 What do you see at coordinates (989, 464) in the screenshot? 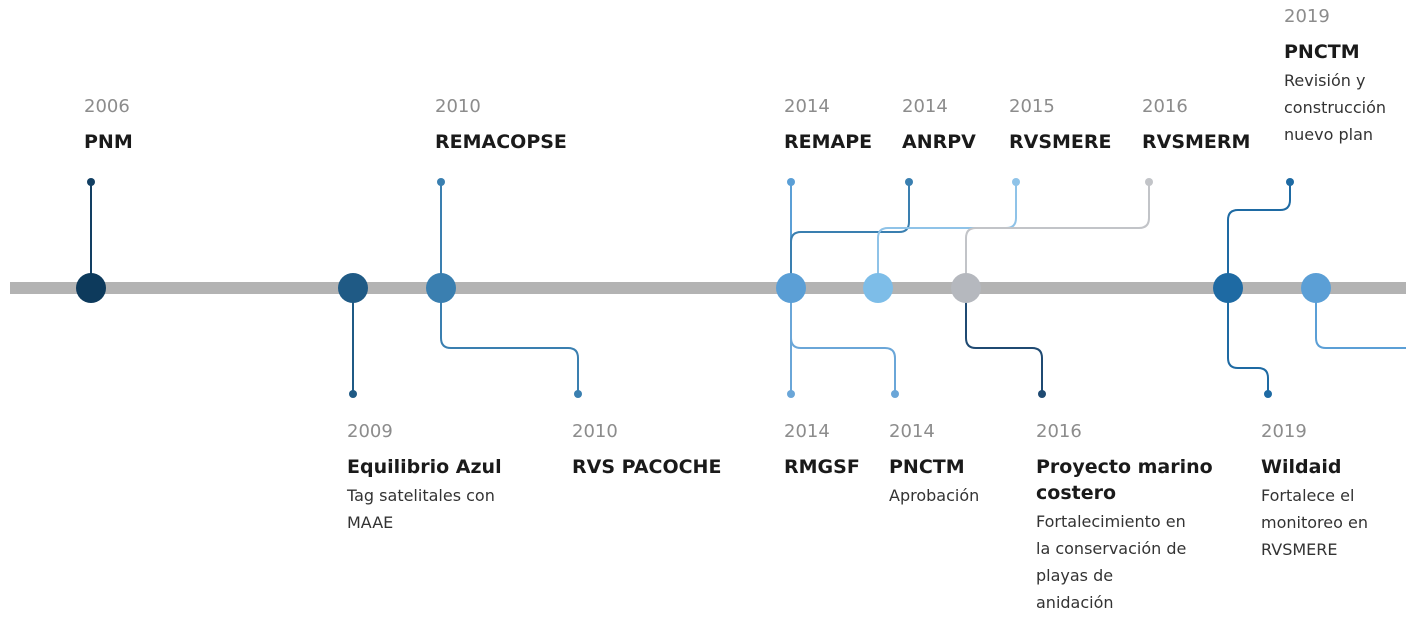
I see `event-label: 2014 PNCTM Aprobación` at bounding box center [989, 464].